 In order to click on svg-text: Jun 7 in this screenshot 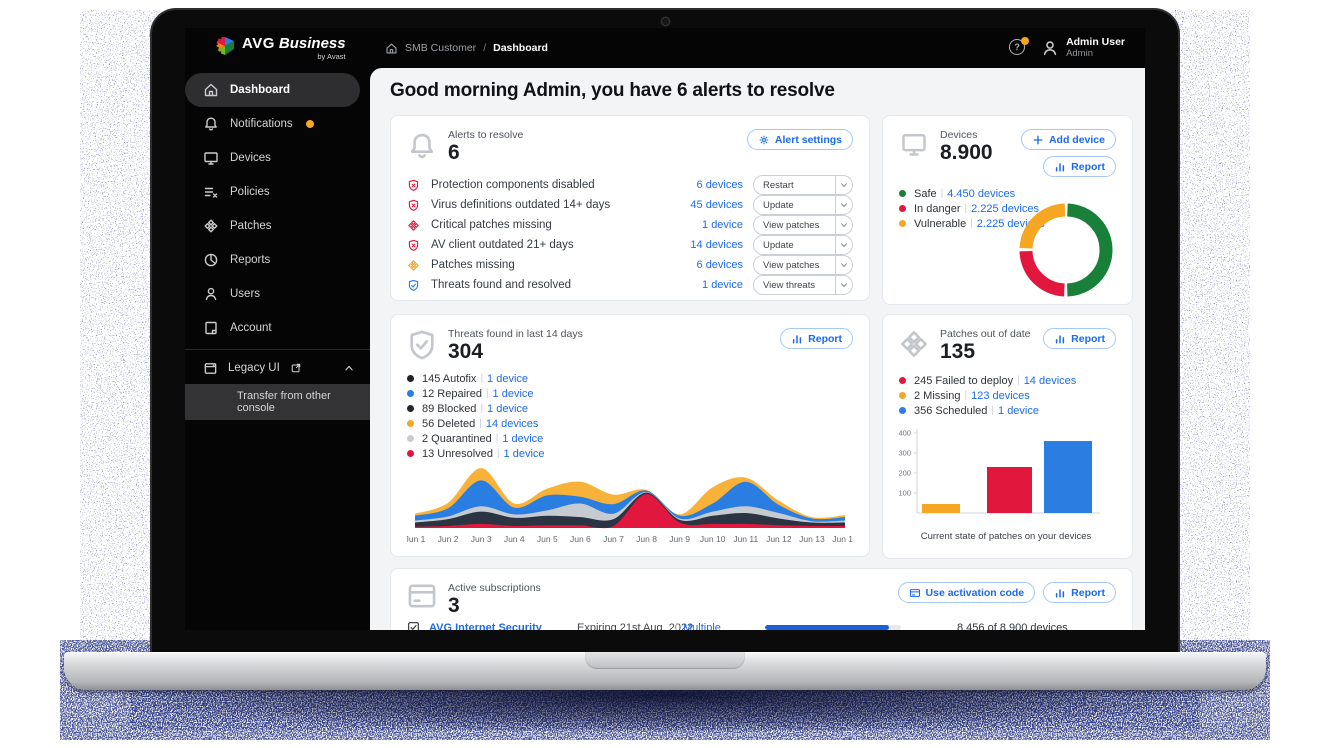, I will do `click(613, 539)`.